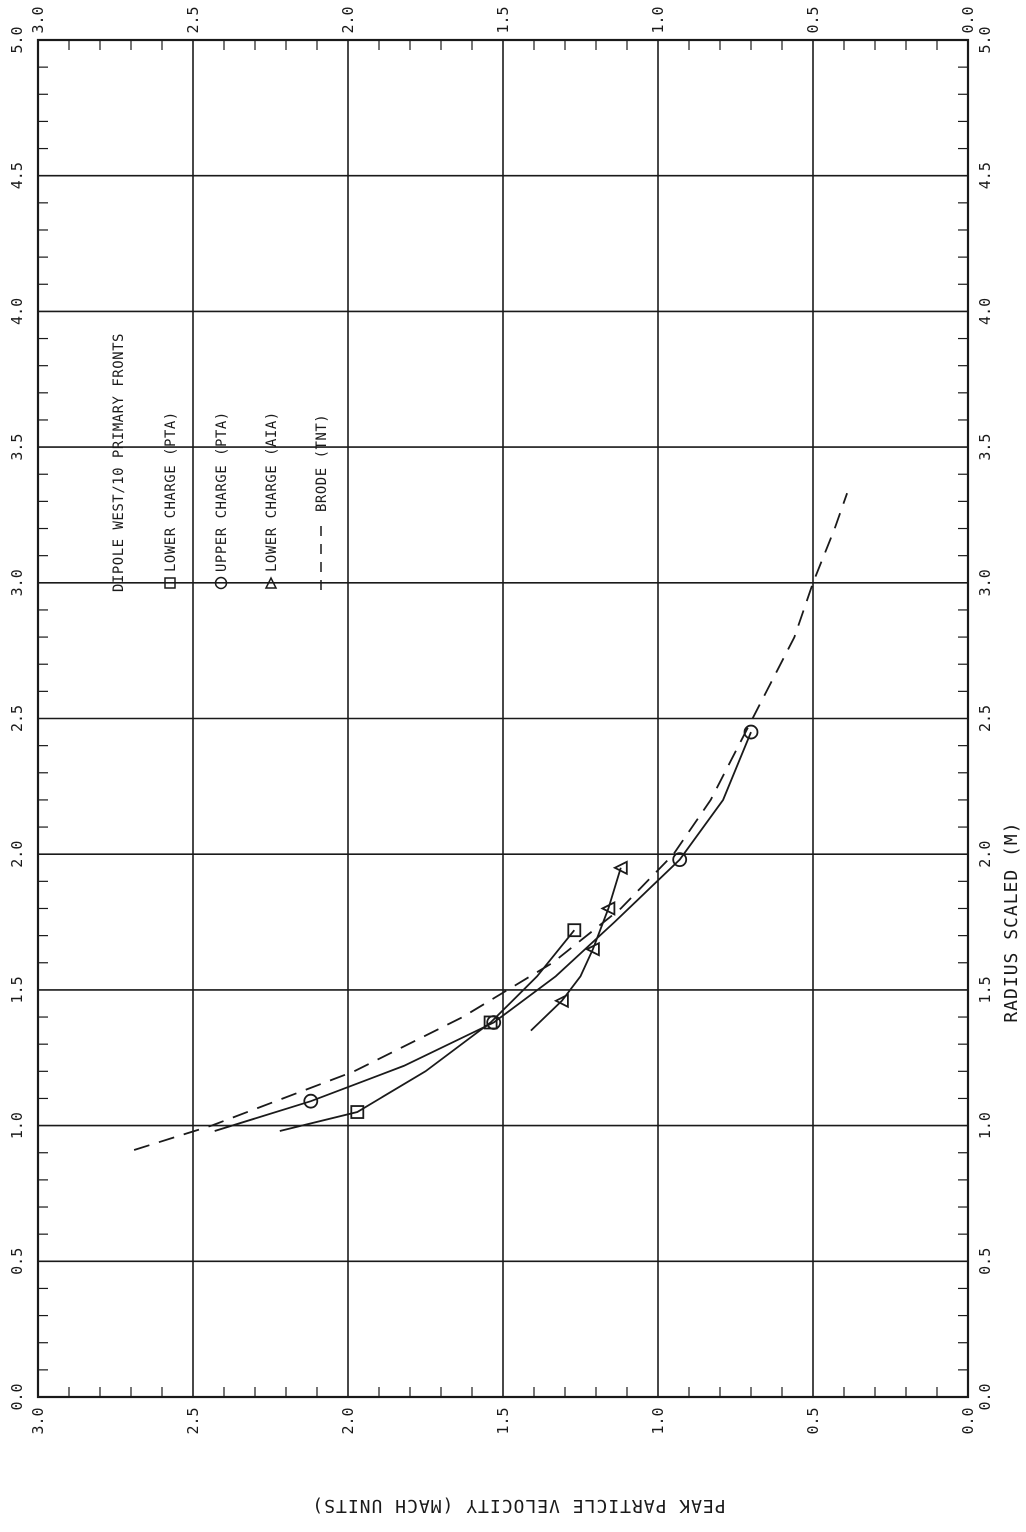  I want to click on legend-title: DIPOLE WEST/10 PRIMARY FRONTS, so click(119, 462).